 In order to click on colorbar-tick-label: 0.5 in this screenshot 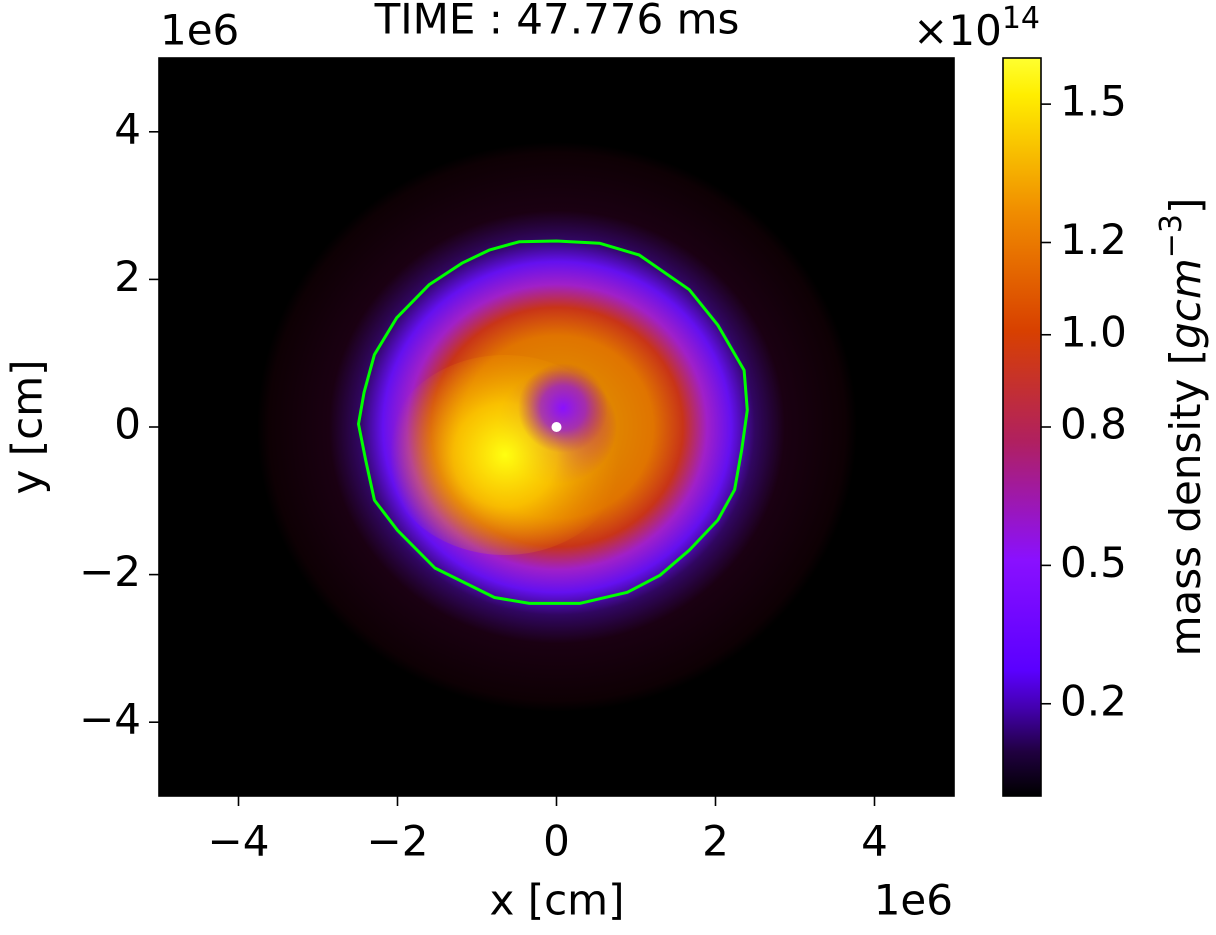, I will do `click(1093, 562)`.